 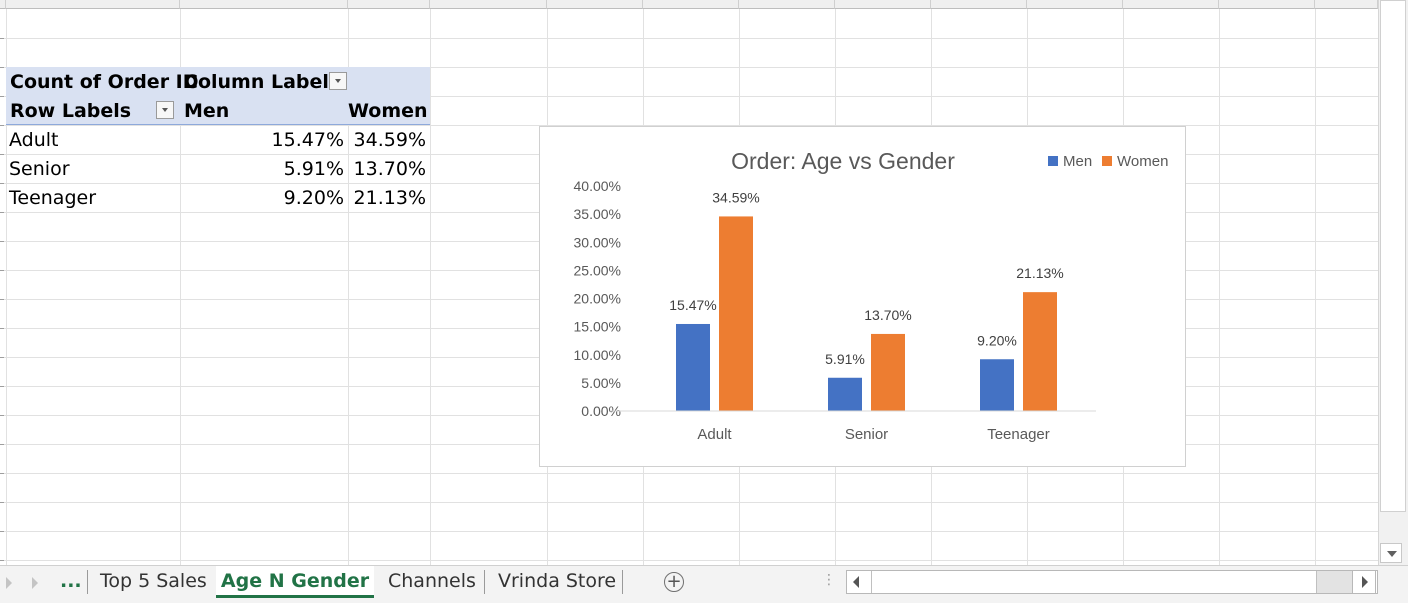 I want to click on row-label: Adult, so click(x=34, y=140).